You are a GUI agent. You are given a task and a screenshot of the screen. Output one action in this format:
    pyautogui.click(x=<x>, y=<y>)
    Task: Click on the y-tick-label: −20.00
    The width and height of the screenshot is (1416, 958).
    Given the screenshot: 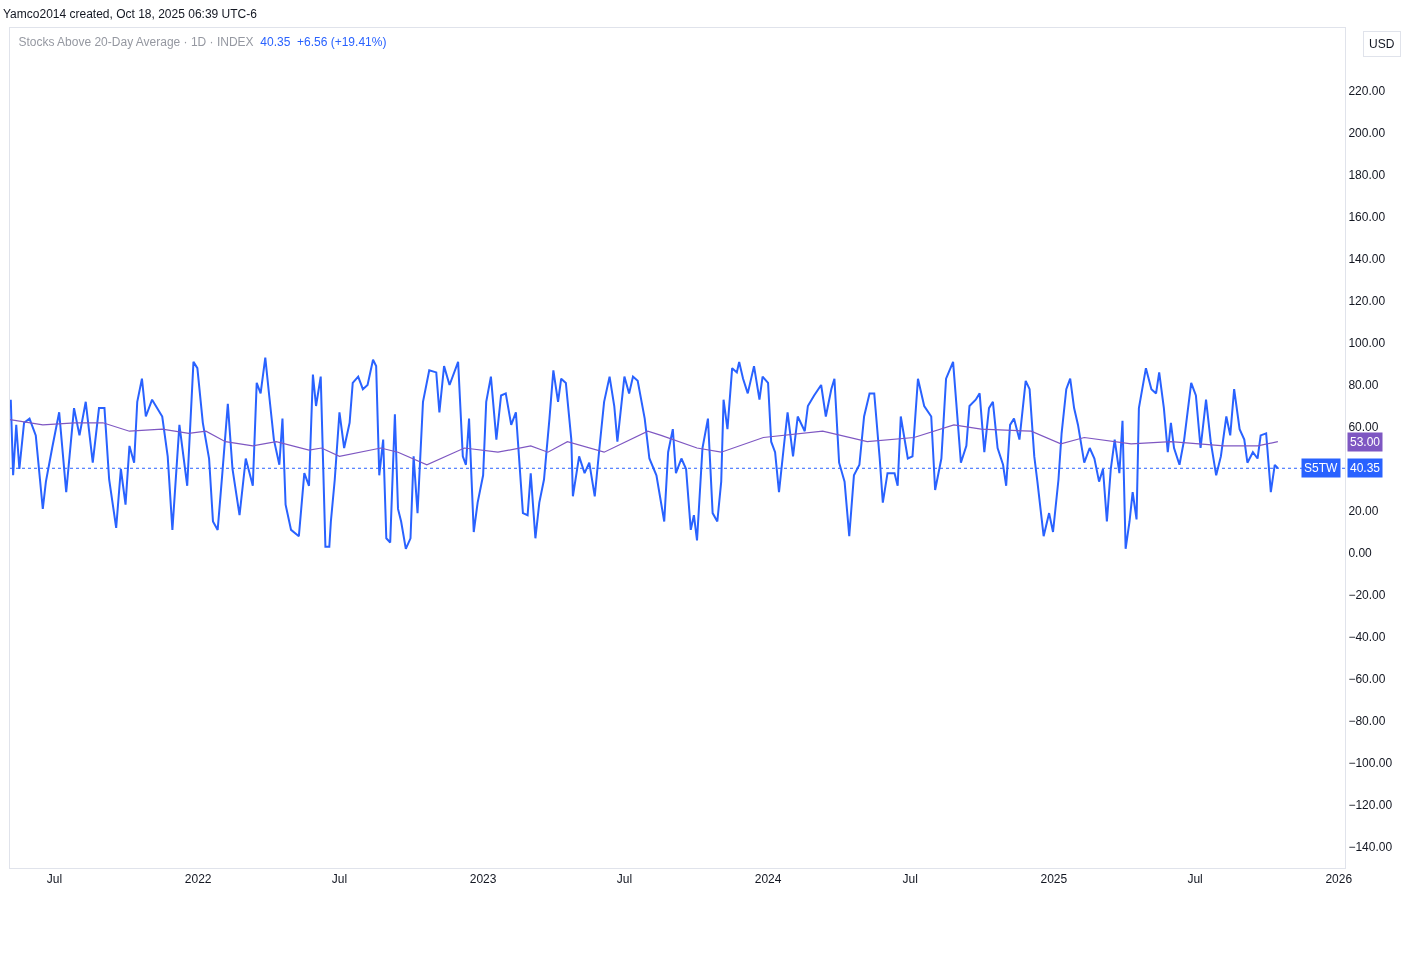 What is the action you would take?
    pyautogui.click(x=1367, y=595)
    